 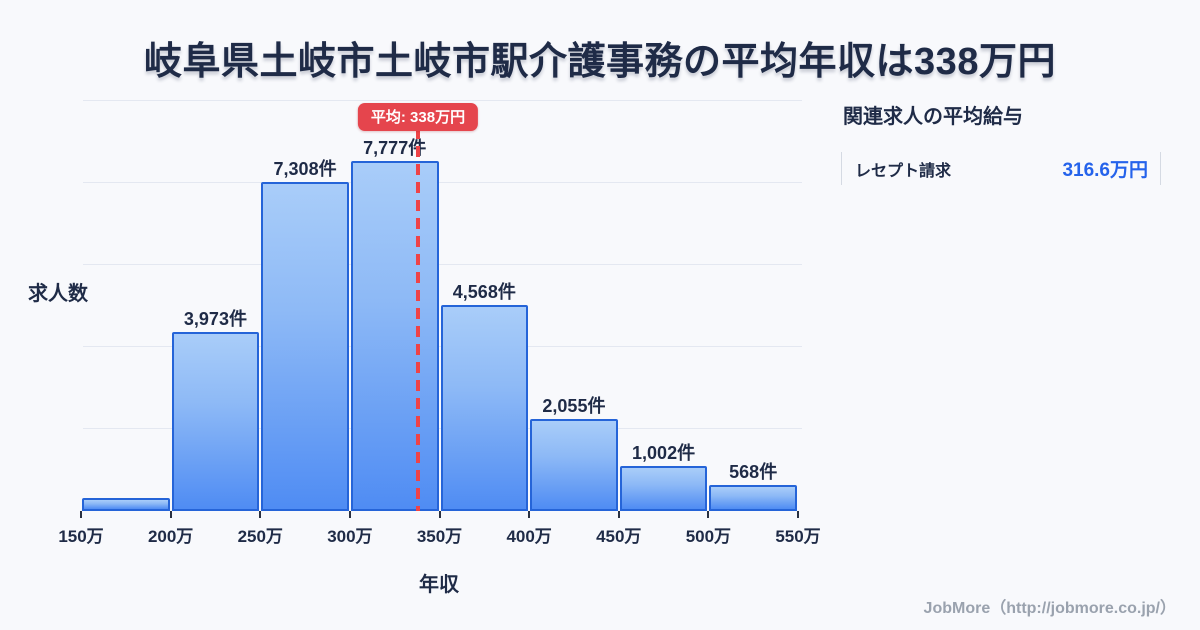 I want to click on x-tick-label: 350万, so click(x=439, y=536).